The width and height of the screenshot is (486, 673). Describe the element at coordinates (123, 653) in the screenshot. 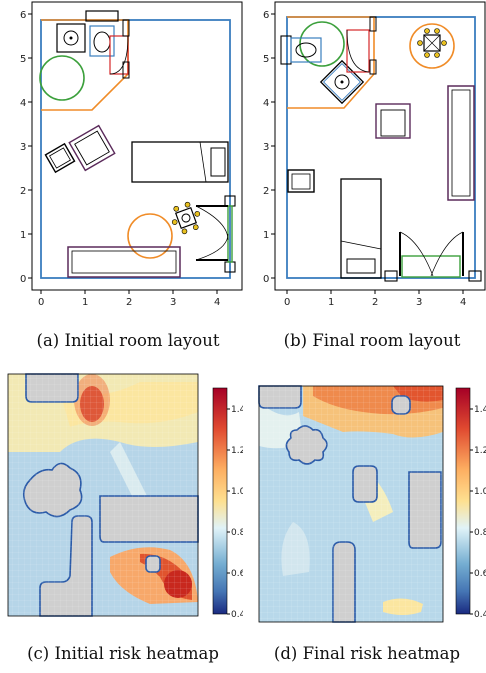

I see `caption-initial-heatmap: (c) Initial risk heatmap` at that location.